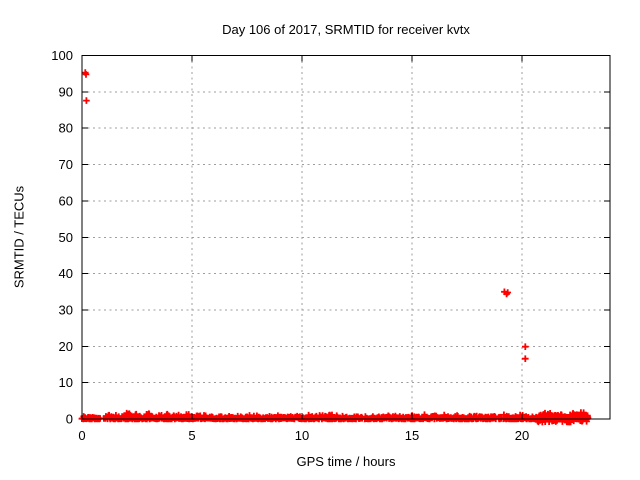 This screenshot has height=480, width=640. What do you see at coordinates (522, 435) in the screenshot?
I see `x-tick-label: 20` at bounding box center [522, 435].